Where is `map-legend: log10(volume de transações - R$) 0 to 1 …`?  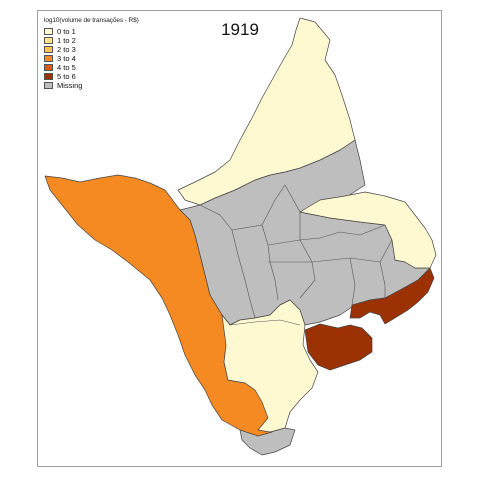 map-legend: log10(volume de transações - R$) 0 to 1 … is located at coordinates (91, 53).